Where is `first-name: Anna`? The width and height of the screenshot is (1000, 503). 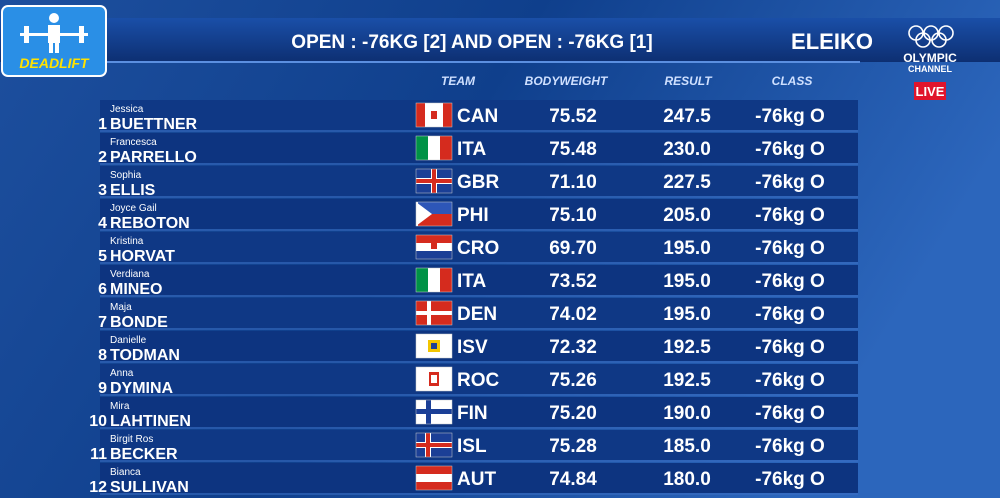 first-name: Anna is located at coordinates (122, 373).